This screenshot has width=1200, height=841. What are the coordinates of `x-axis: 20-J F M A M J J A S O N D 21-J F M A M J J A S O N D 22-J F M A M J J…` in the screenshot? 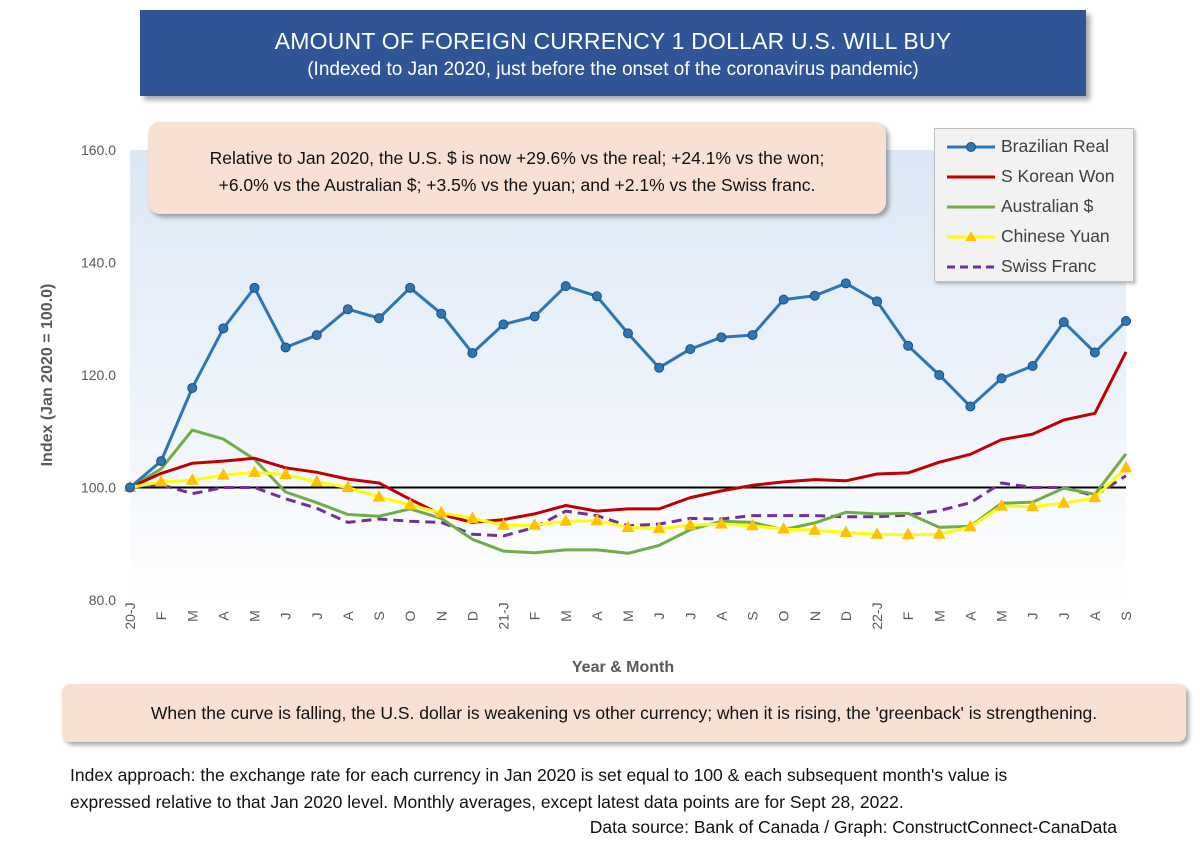 It's located at (628, 615).